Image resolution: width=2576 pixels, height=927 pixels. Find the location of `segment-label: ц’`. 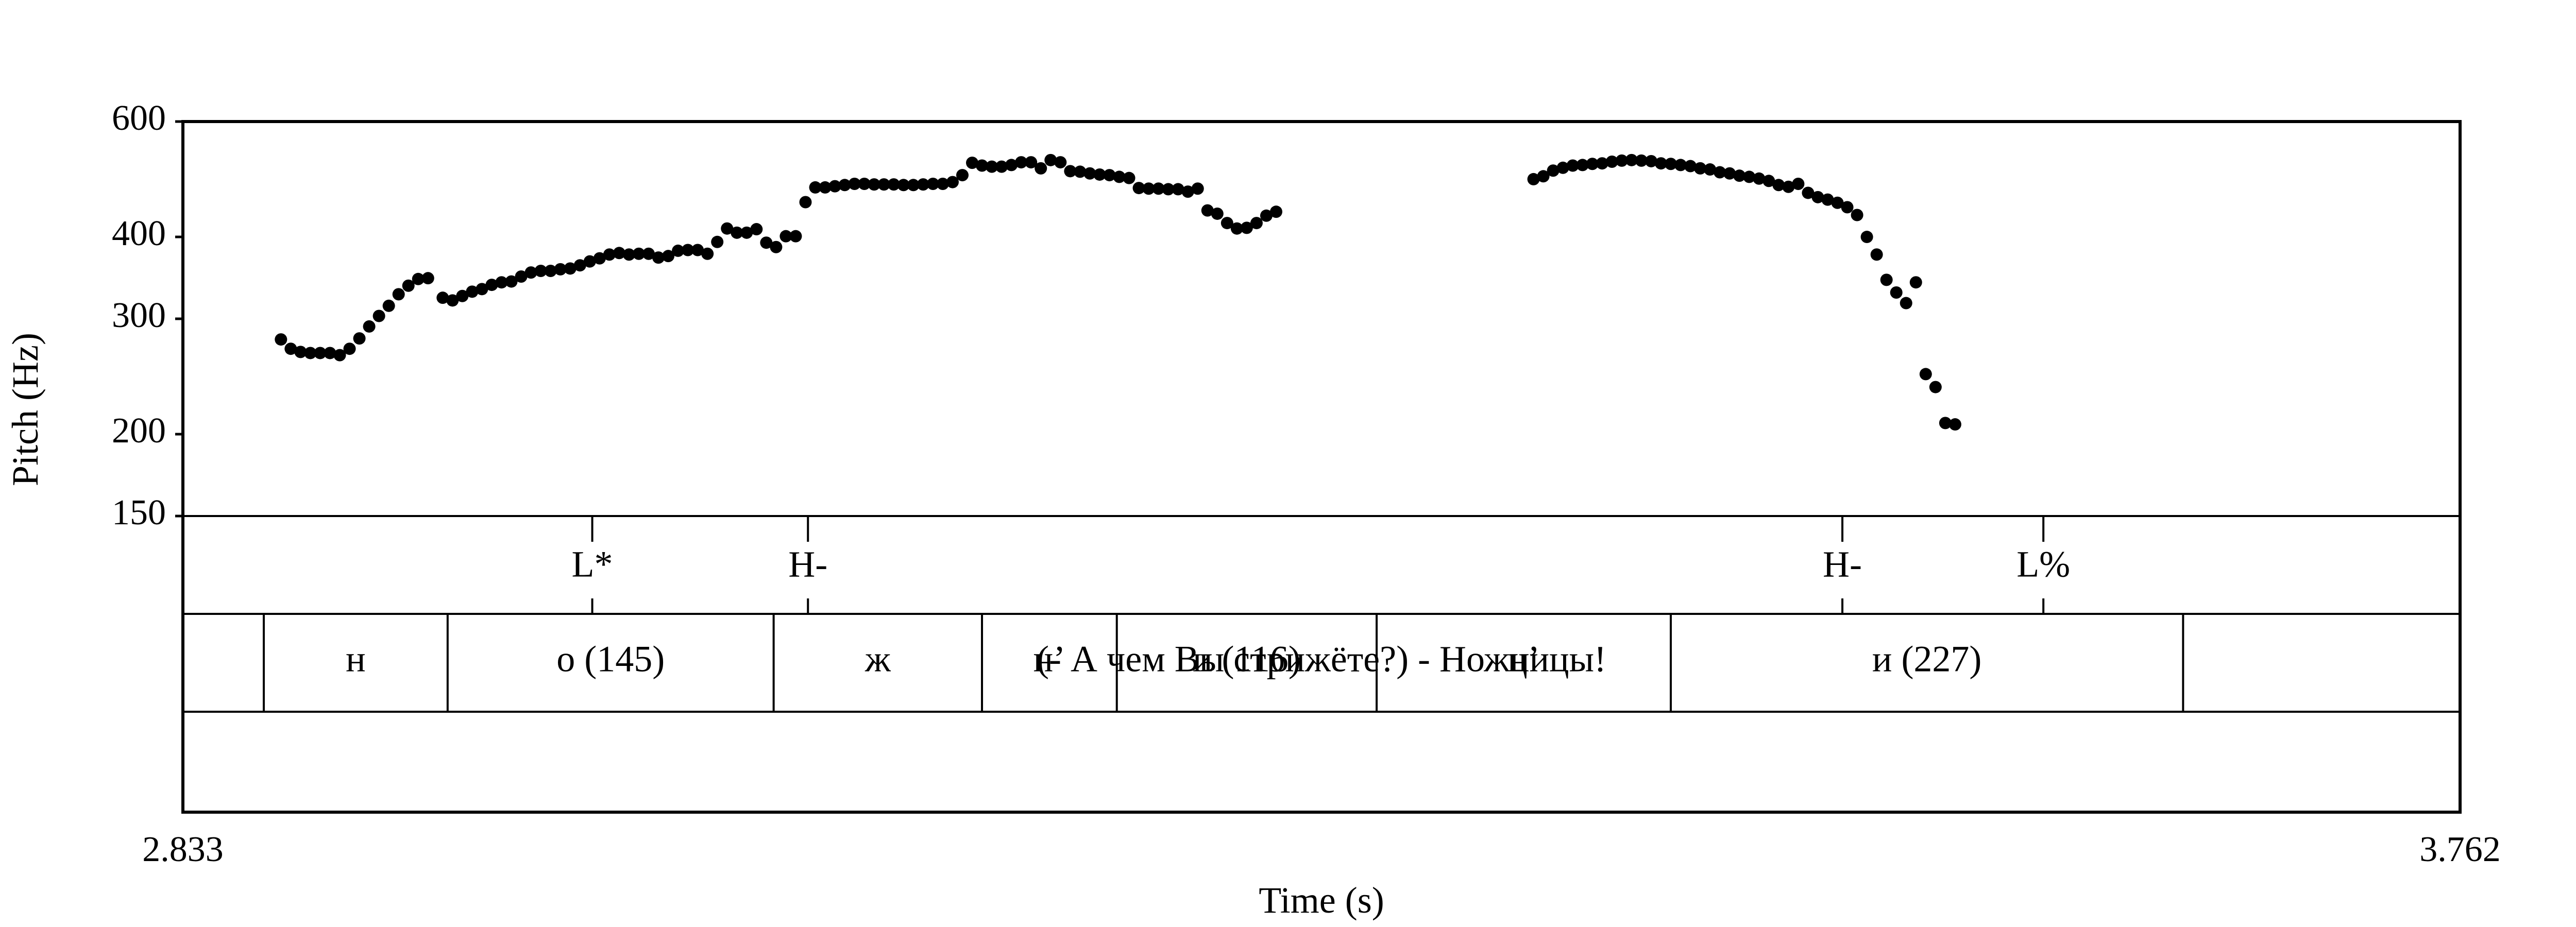

segment-label: ц’ is located at coordinates (1523, 659).